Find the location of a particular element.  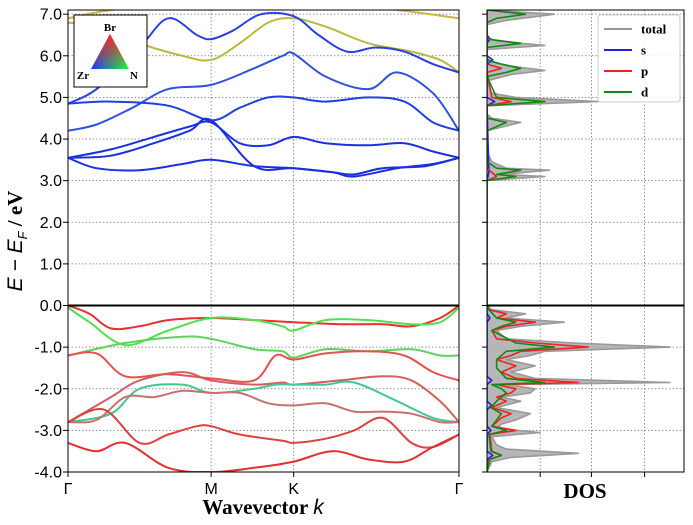

band-ytick-label-1: -3.0 is located at coordinates (48, 431).